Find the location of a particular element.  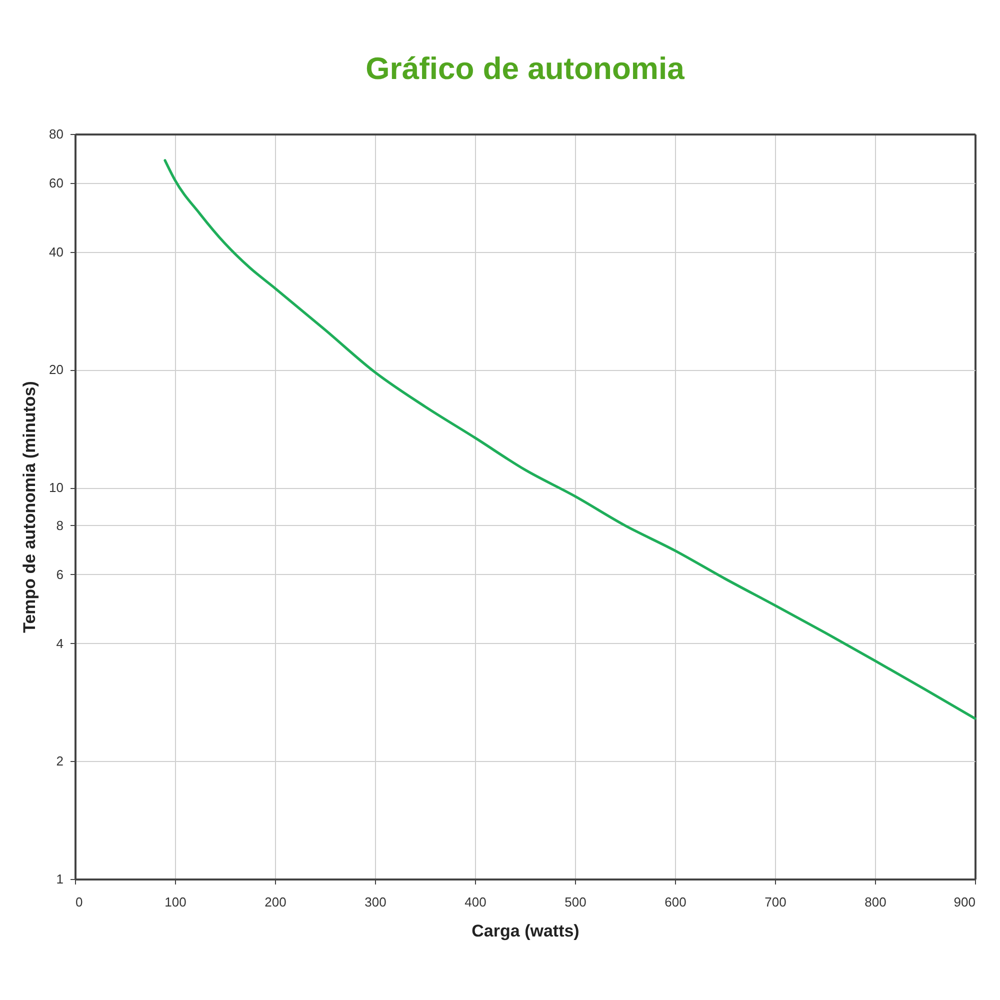

y-tick-label: 6 is located at coordinates (60, 574).